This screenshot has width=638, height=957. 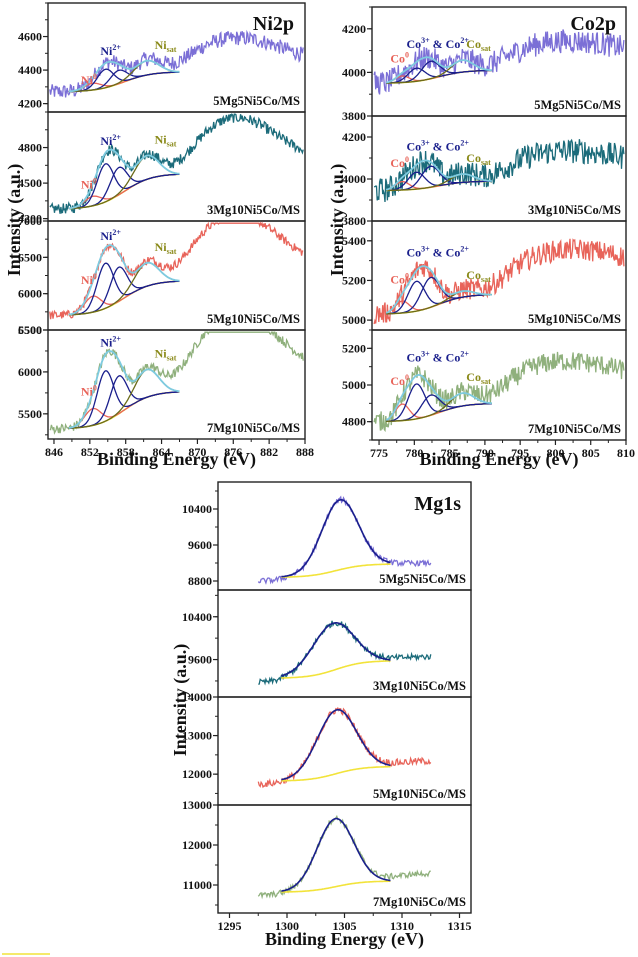 I want to click on x-tick-label: 780, so click(x=414, y=453).